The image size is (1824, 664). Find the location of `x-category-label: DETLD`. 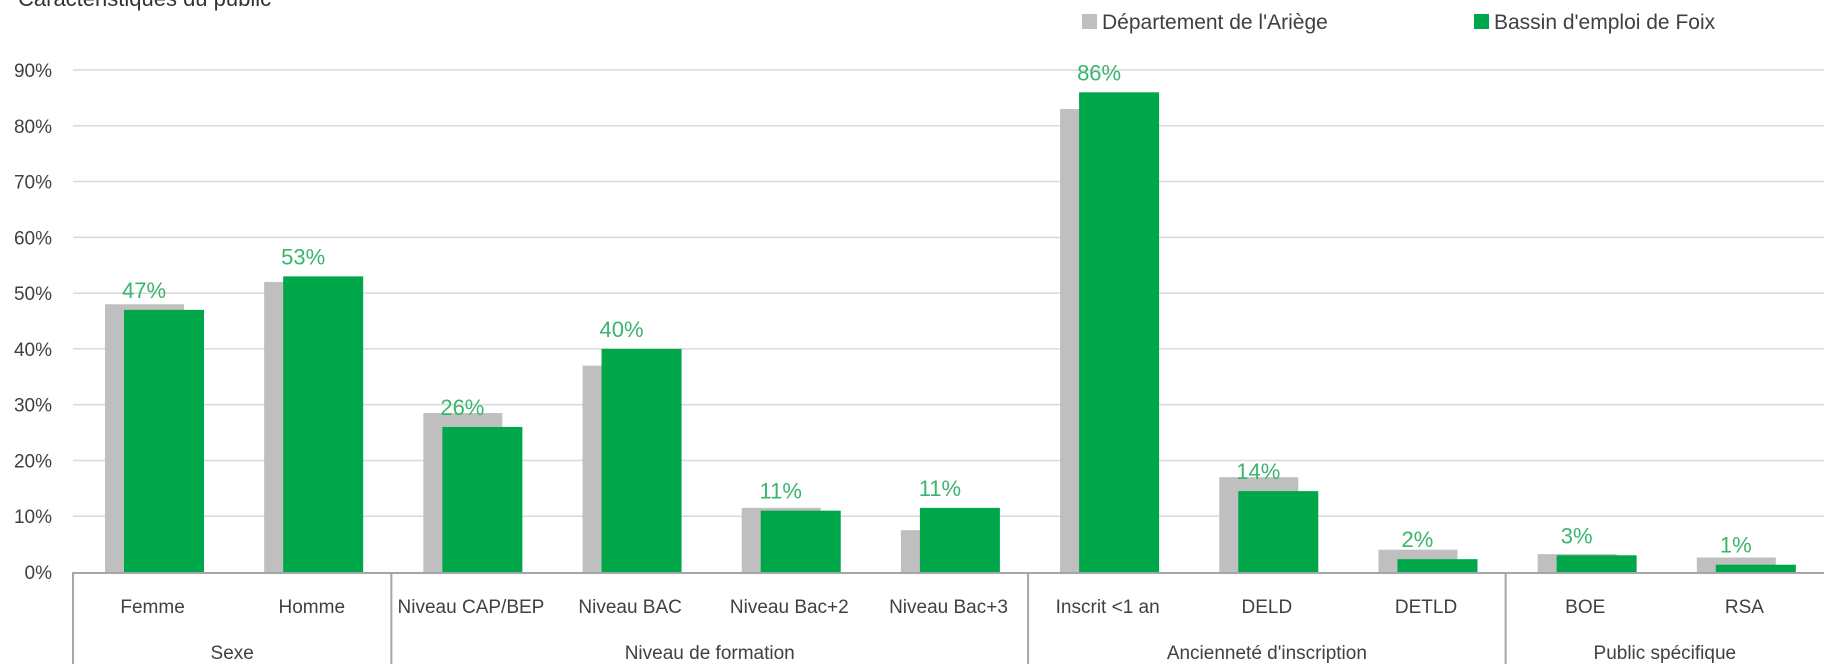

x-category-label: DETLD is located at coordinates (1426, 607).